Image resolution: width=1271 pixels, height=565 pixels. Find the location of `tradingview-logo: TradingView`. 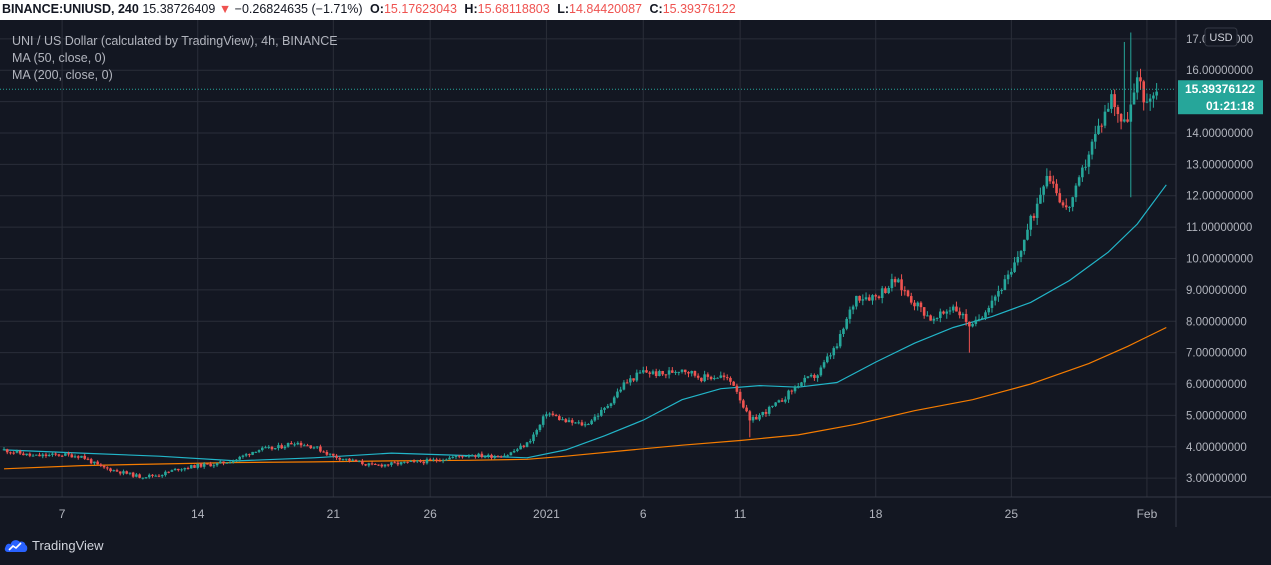

tradingview-logo: TradingView is located at coordinates (54, 545).